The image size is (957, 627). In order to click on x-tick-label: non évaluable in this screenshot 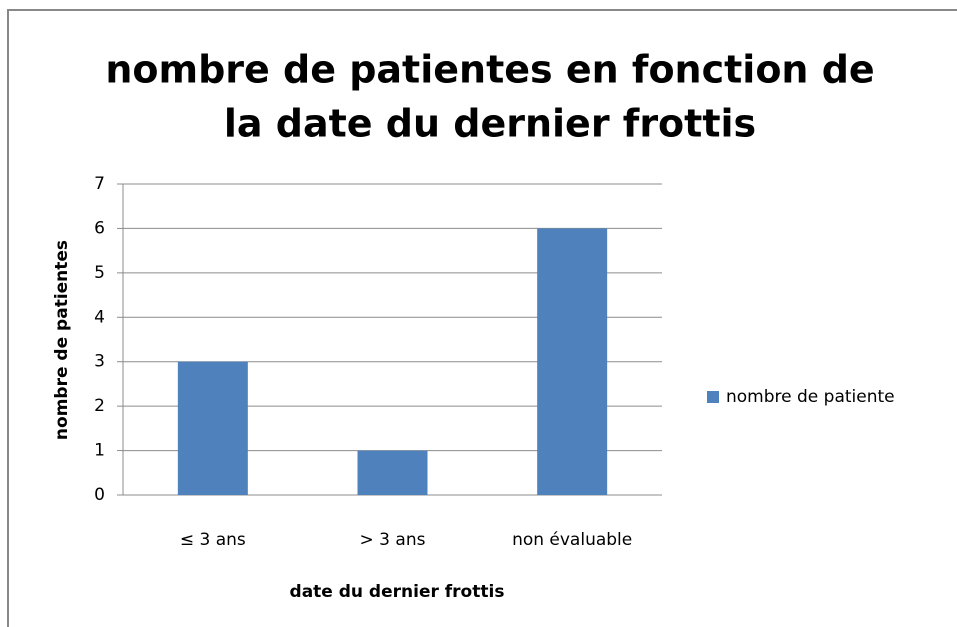, I will do `click(572, 540)`.